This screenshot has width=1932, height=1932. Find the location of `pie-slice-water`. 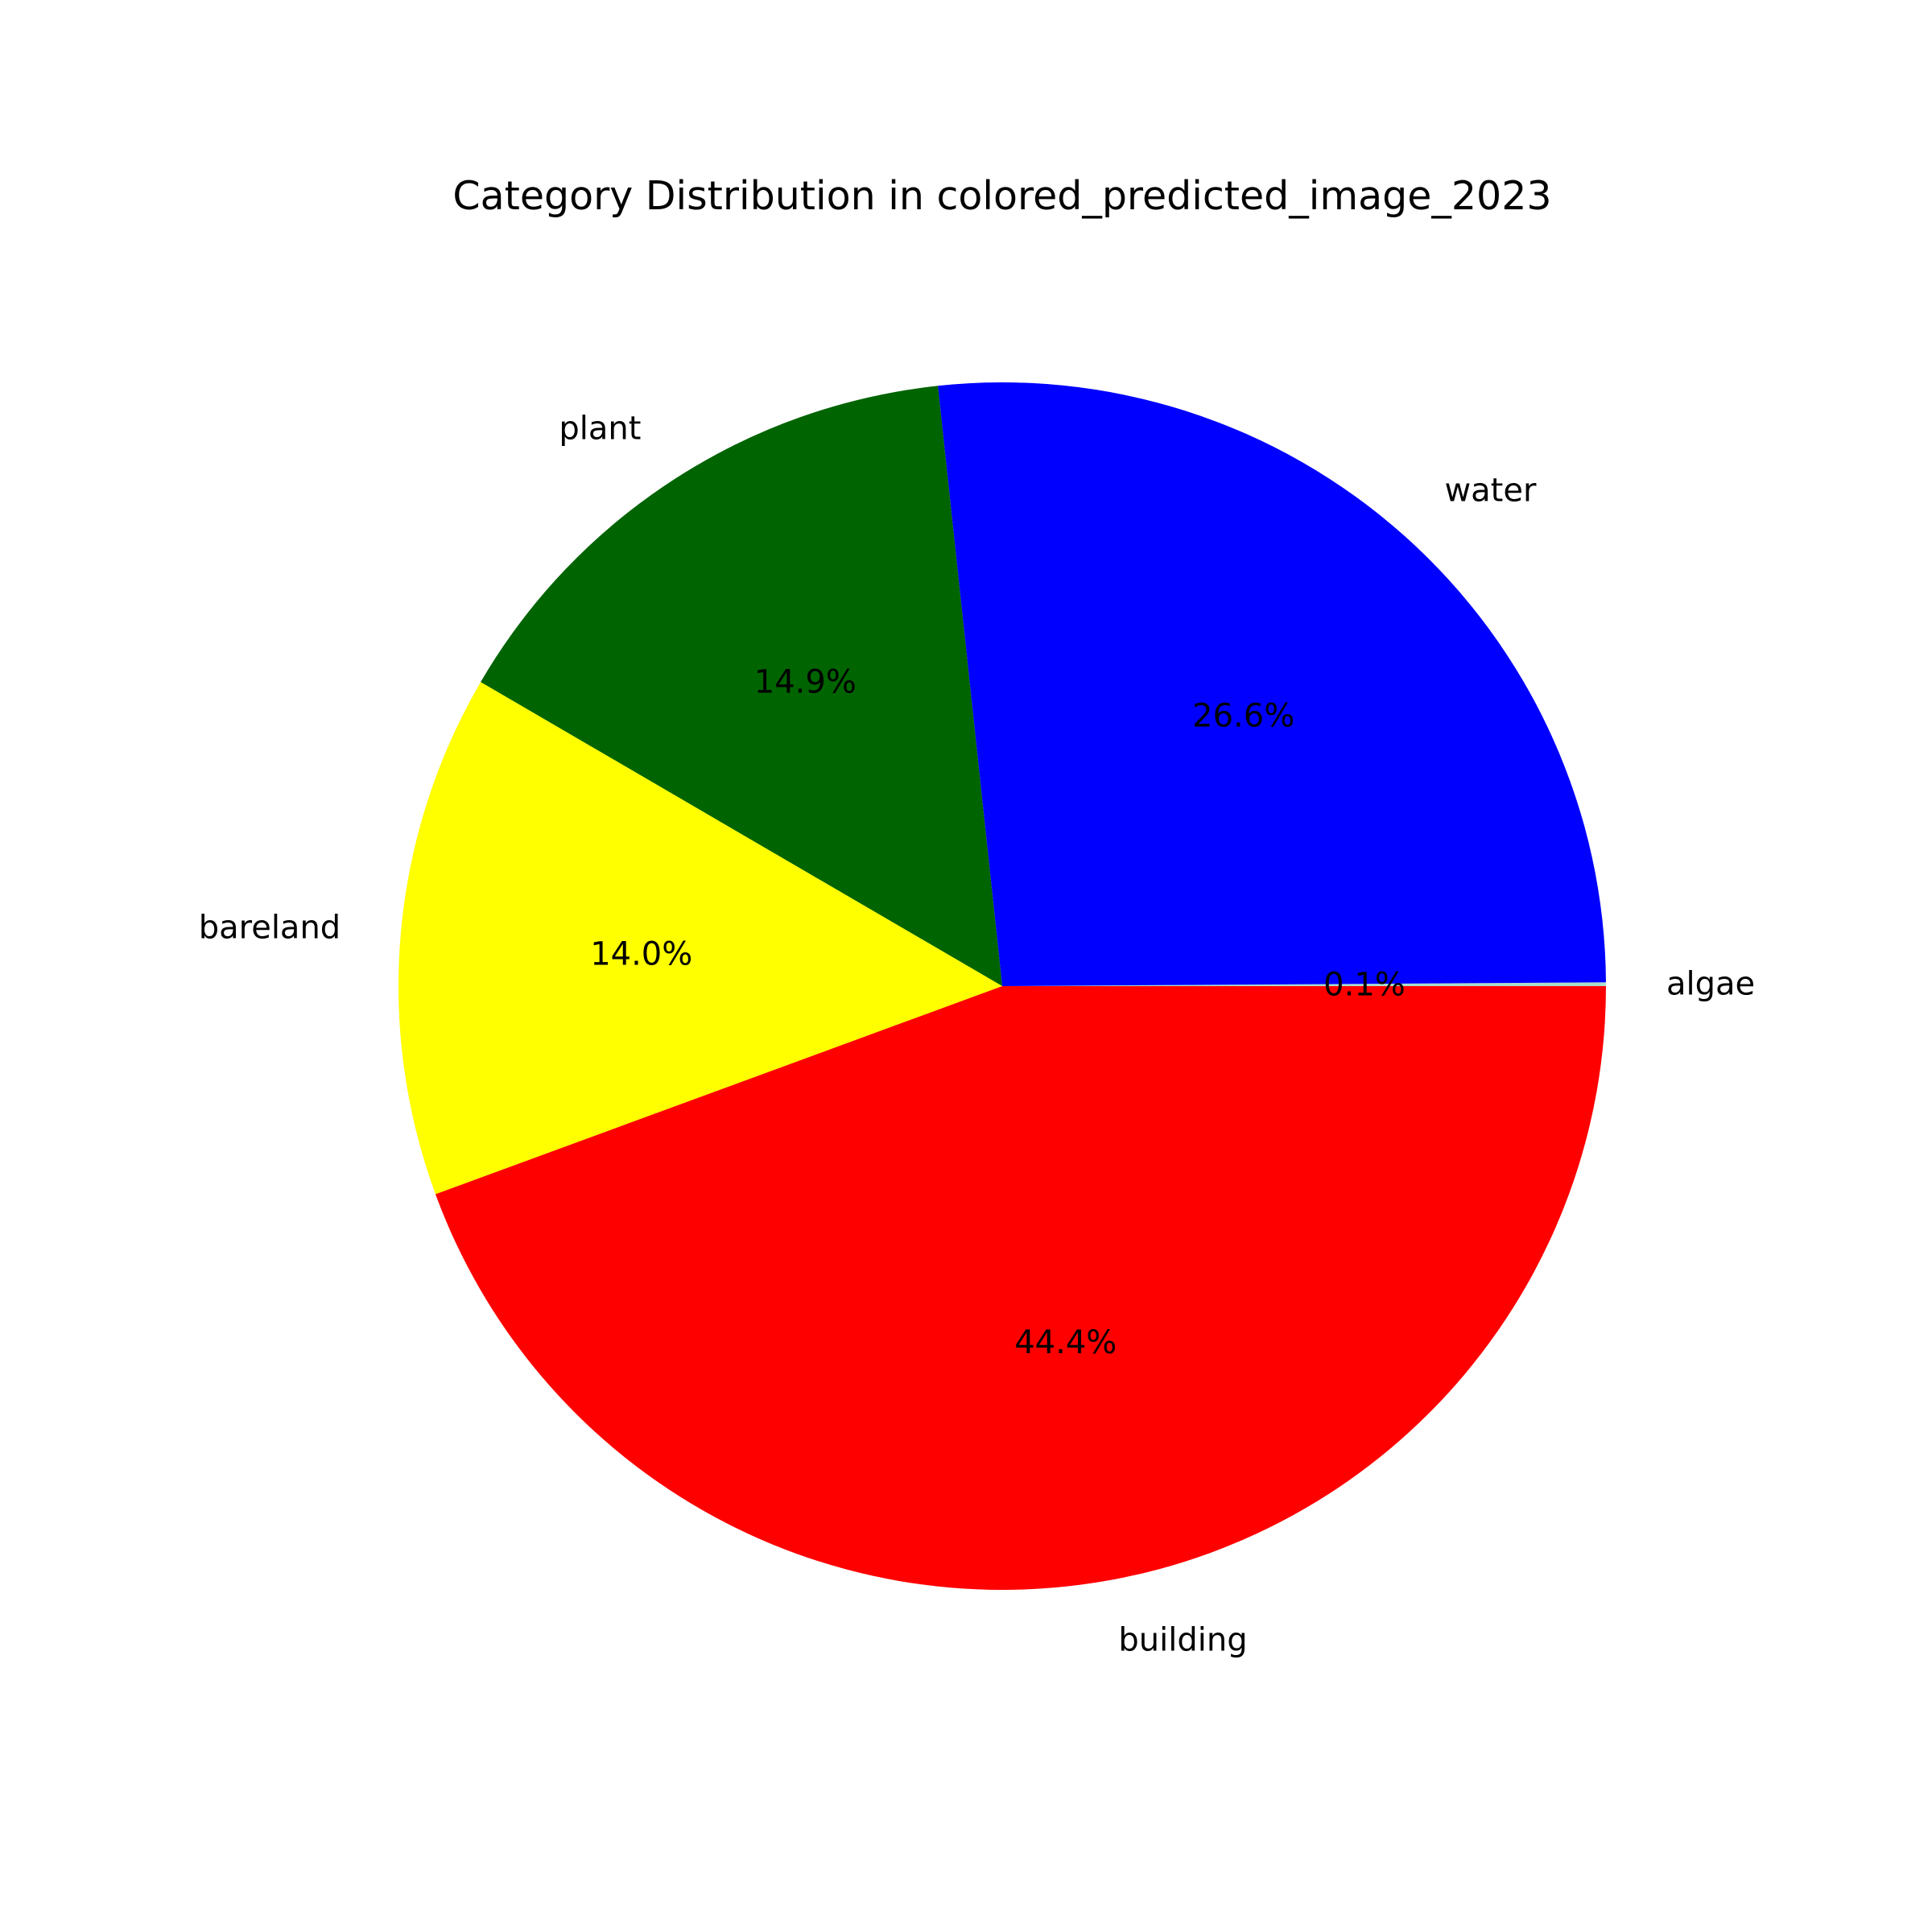

pie-slice-water is located at coordinates (1272, 684).